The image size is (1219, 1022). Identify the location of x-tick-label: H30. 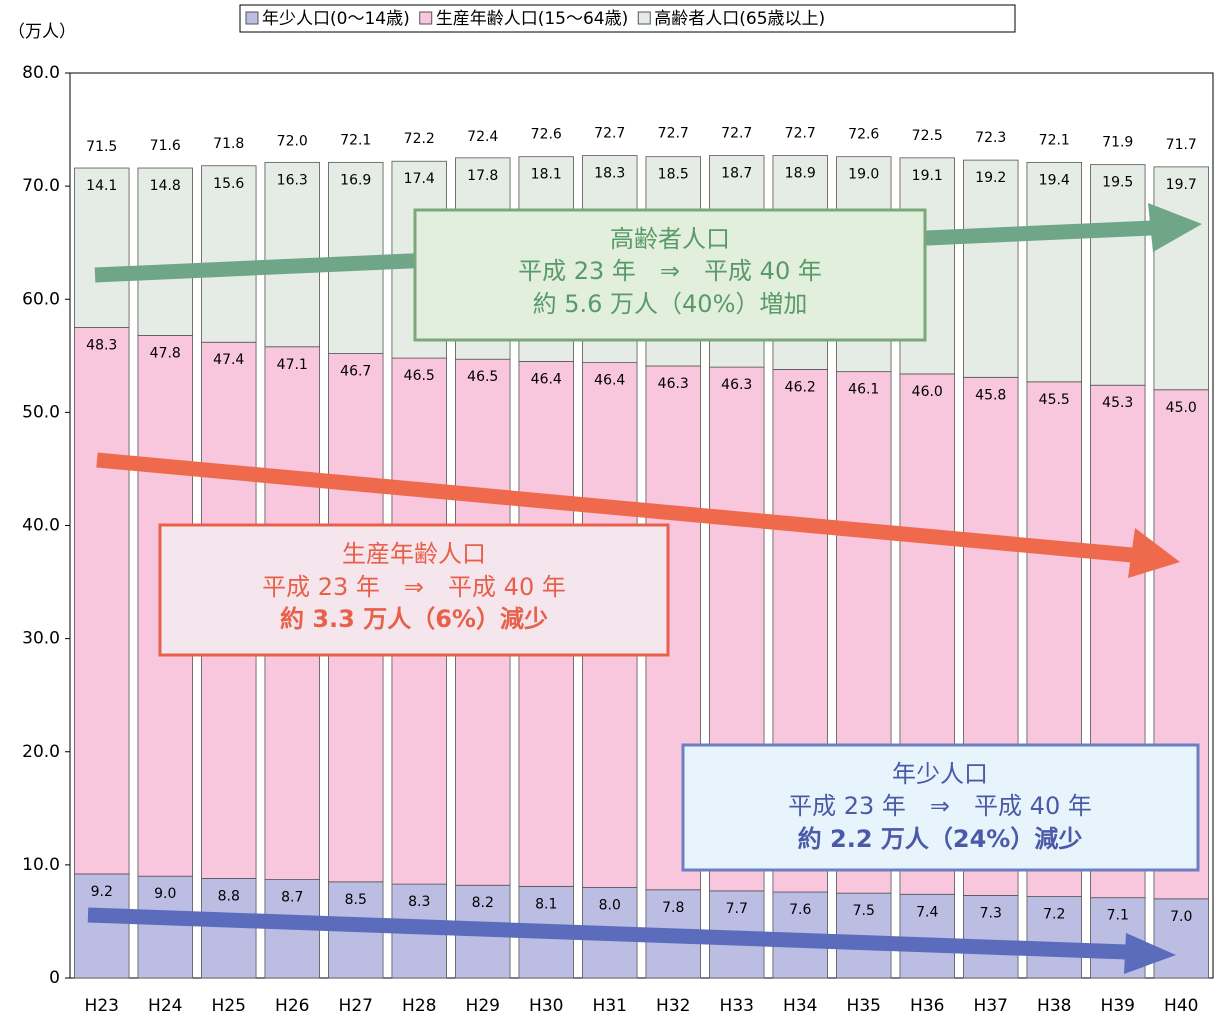
(546, 1006).